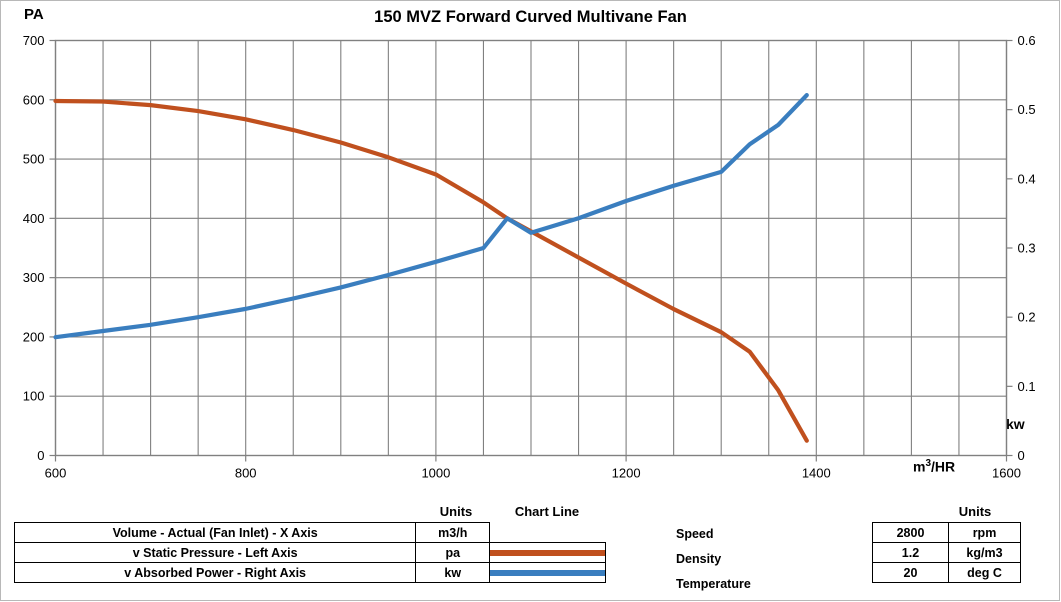 Image resolution: width=1061 pixels, height=602 pixels. What do you see at coordinates (34, 396) in the screenshot?
I see `svg-text: 100` at bounding box center [34, 396].